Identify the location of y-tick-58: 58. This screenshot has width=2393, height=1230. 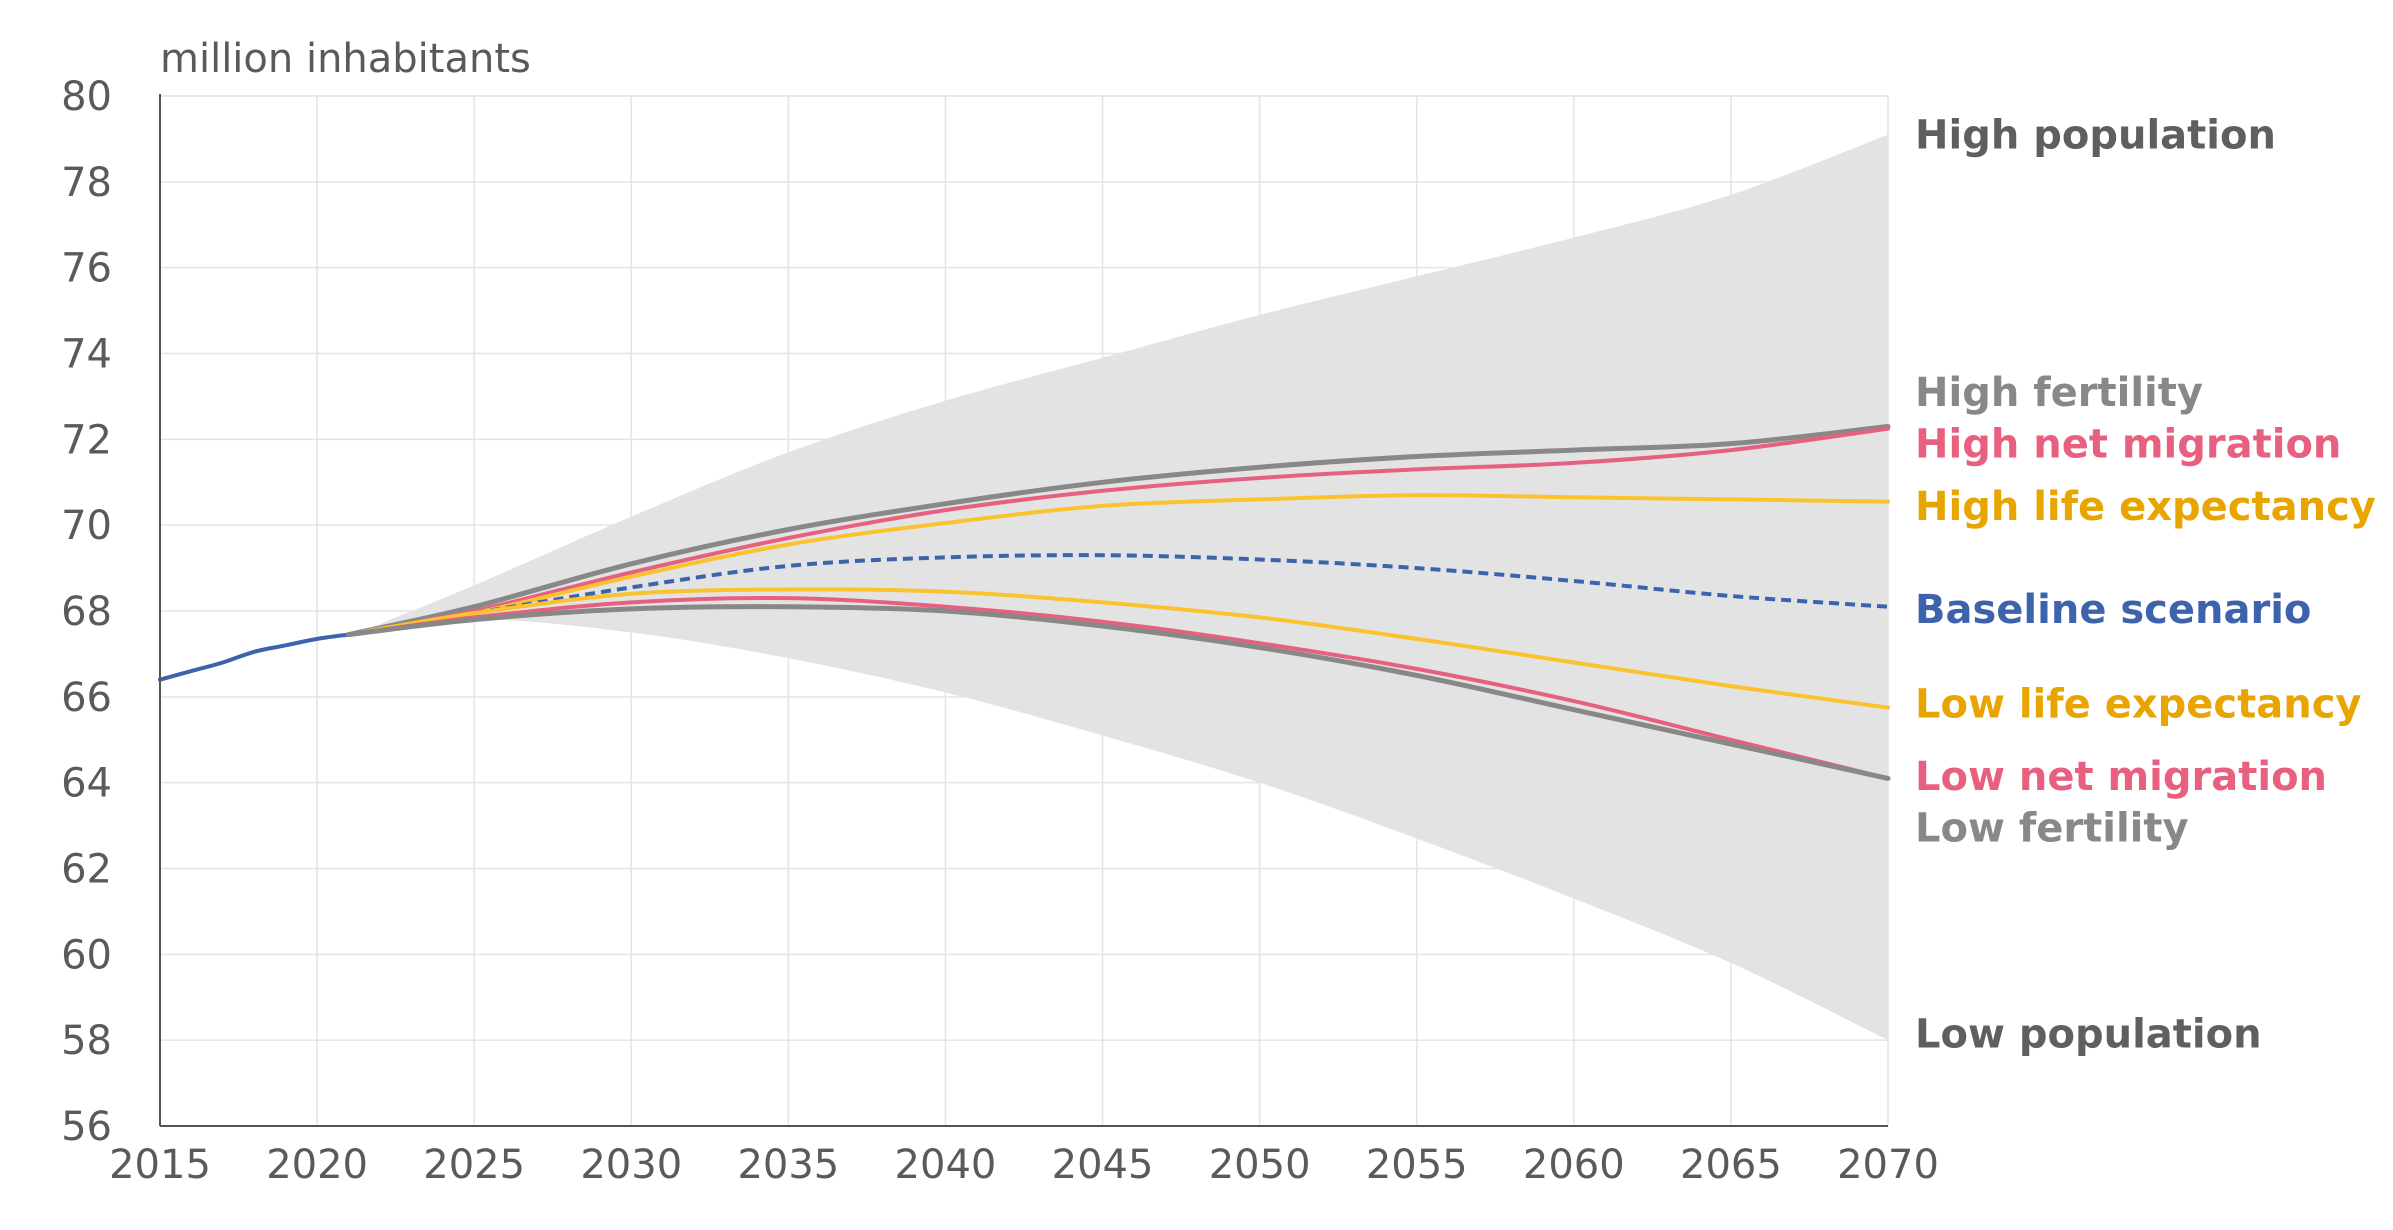
(86, 1041).